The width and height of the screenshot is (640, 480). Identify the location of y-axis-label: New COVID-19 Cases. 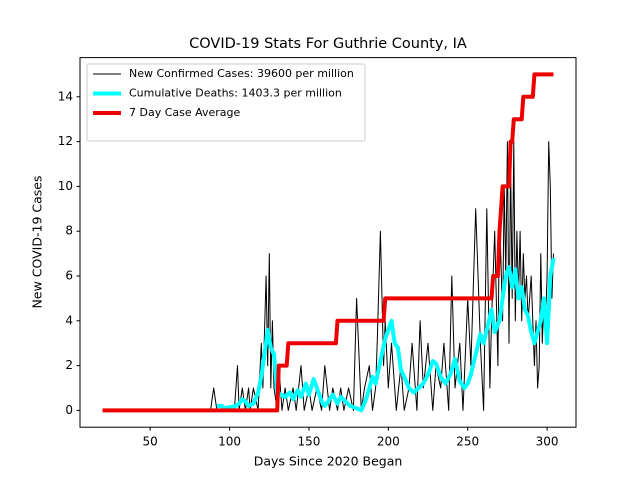
(37, 242).